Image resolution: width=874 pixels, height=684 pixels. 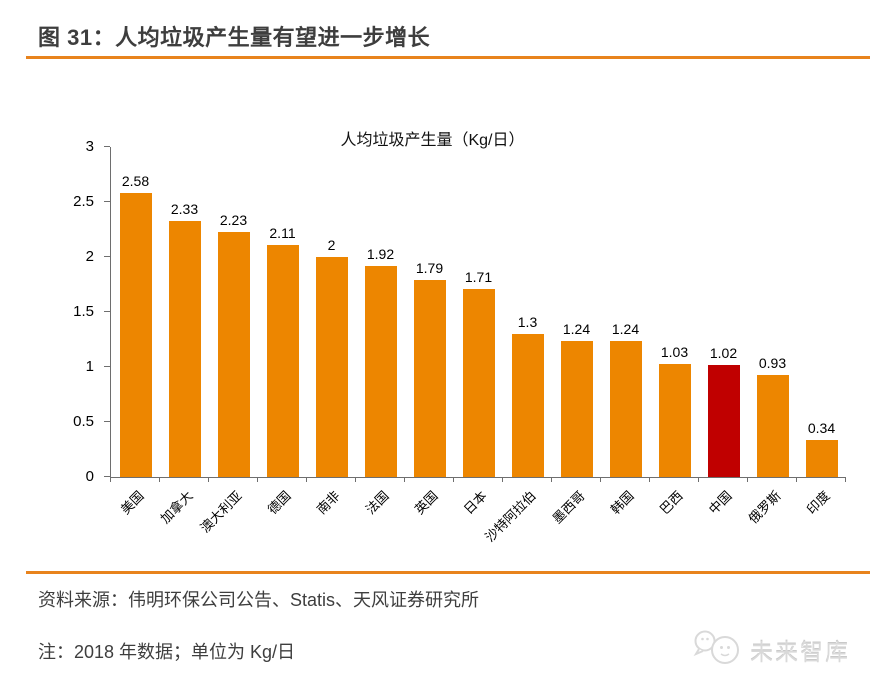 What do you see at coordinates (282, 233) in the screenshot?
I see `bar-value-label: 2.11` at bounding box center [282, 233].